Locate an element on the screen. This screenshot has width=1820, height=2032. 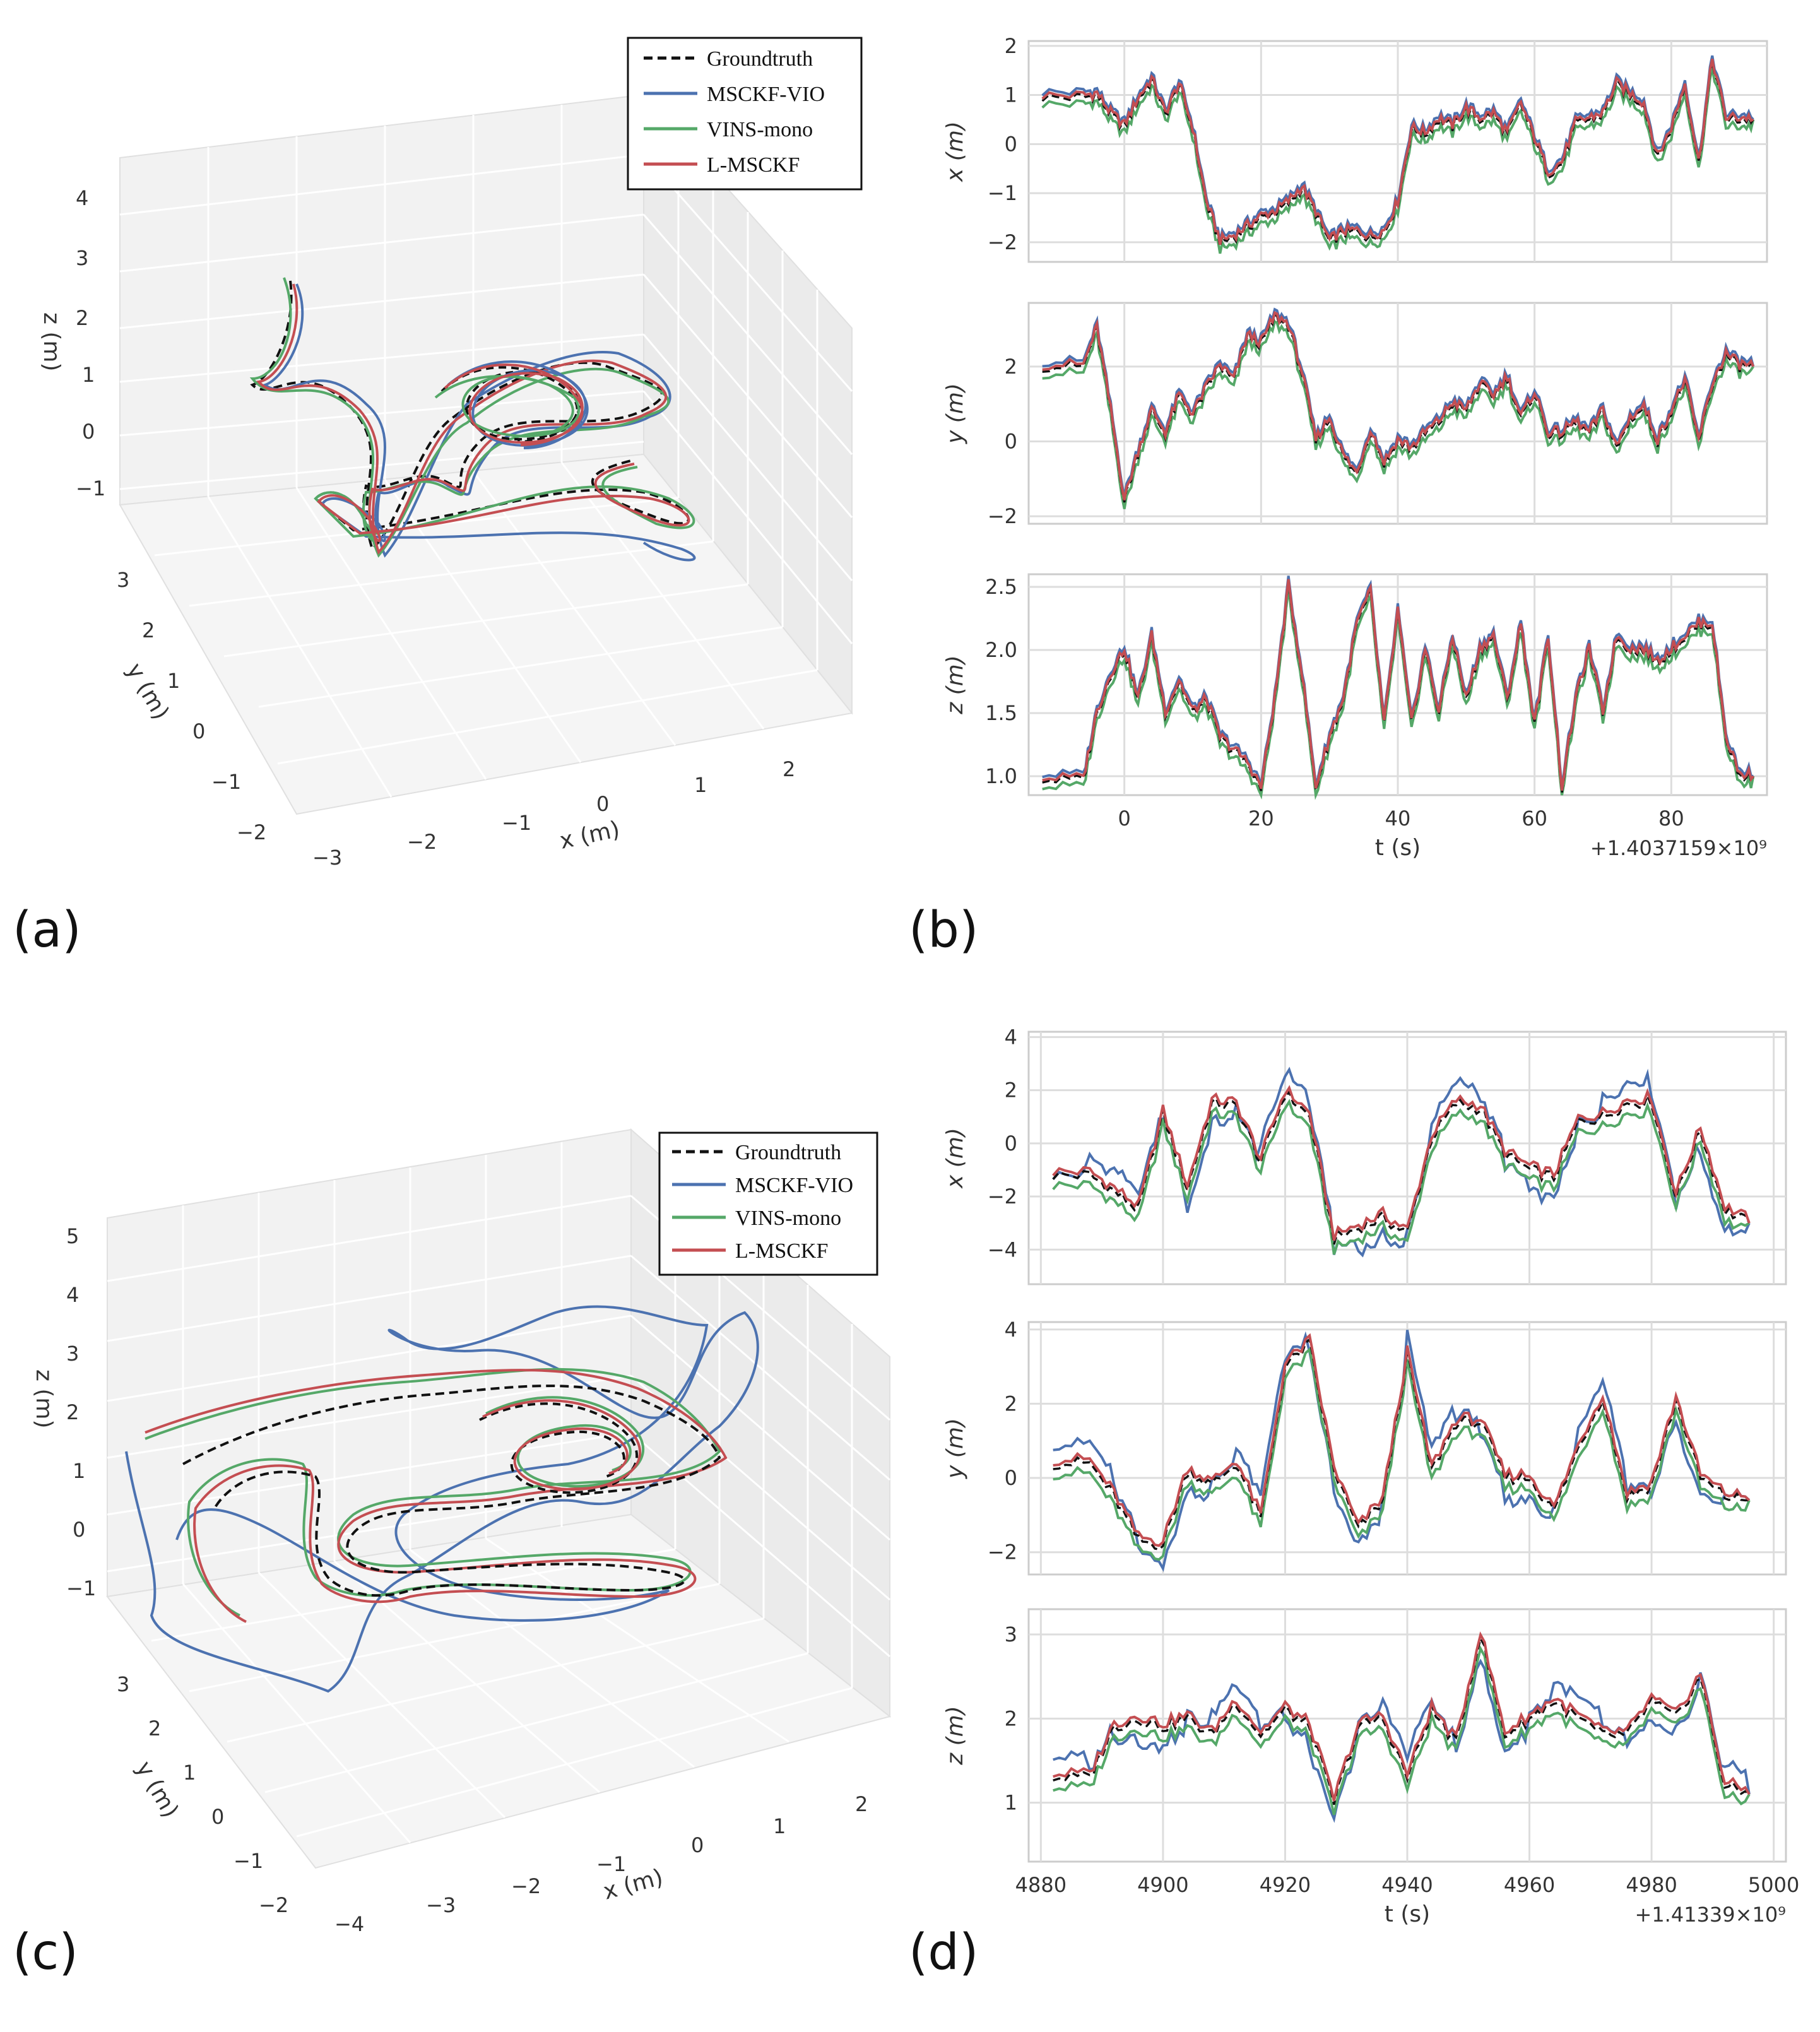
z-tick: −1 is located at coordinates (81, 1588).